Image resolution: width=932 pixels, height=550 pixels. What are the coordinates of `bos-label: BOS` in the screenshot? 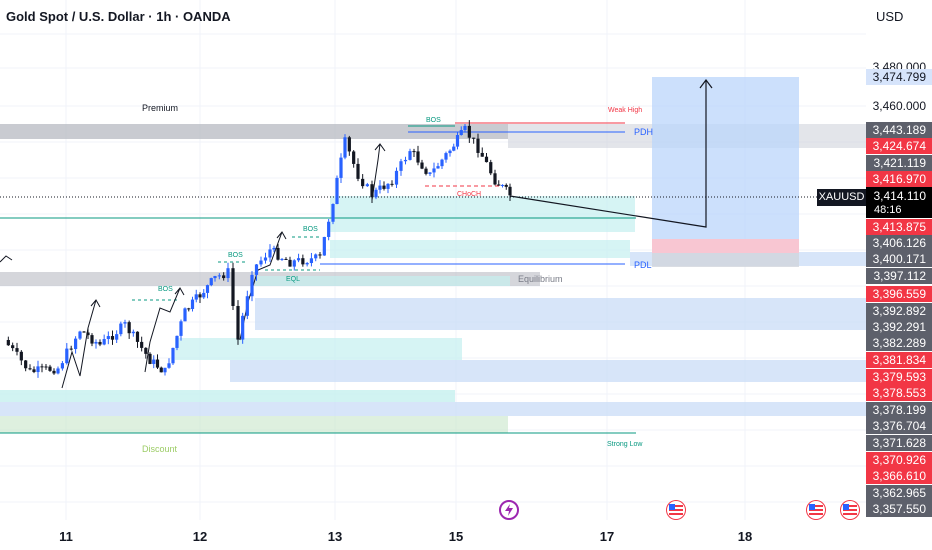 It's located at (433, 120).